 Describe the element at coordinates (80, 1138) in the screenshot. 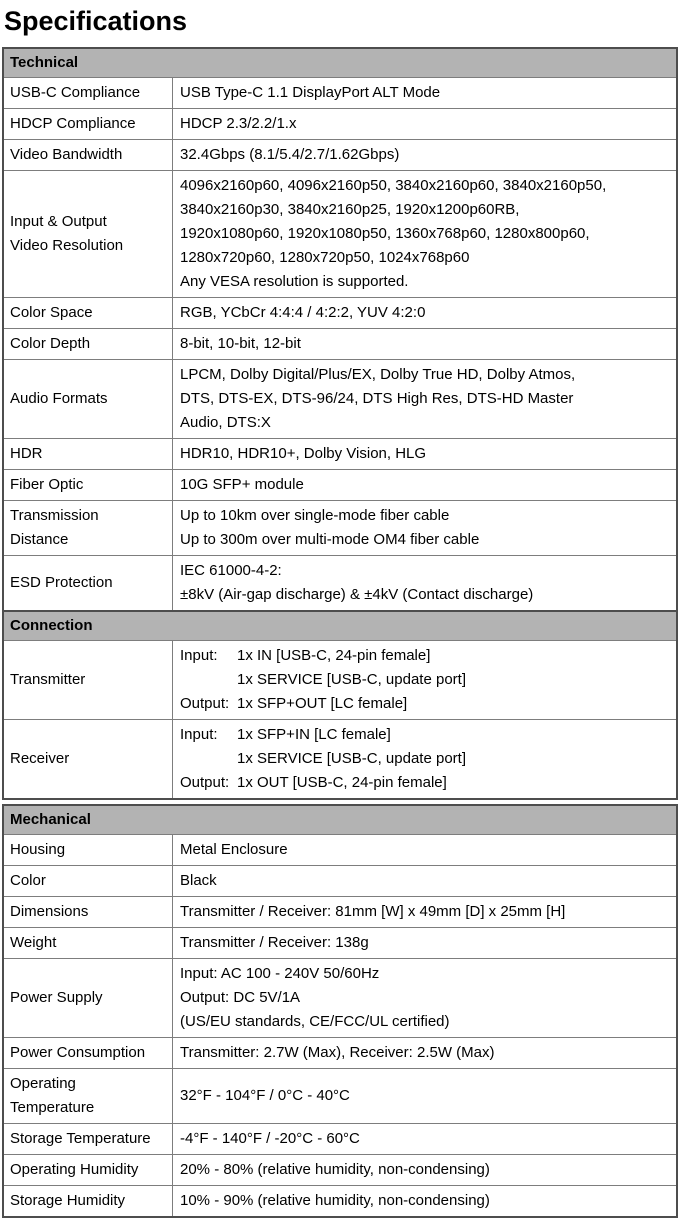

I see `spec-label-line: Storage Temperature` at that location.